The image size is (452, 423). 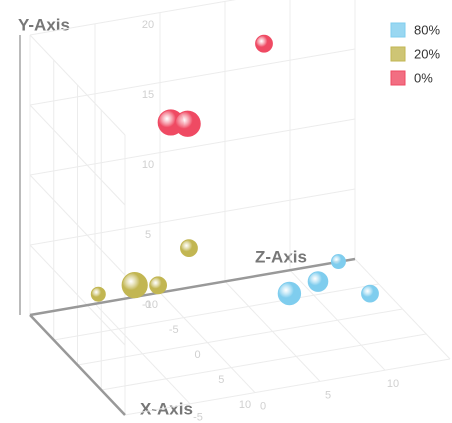 I want to click on x-tick-label: 0, so click(x=197, y=355).